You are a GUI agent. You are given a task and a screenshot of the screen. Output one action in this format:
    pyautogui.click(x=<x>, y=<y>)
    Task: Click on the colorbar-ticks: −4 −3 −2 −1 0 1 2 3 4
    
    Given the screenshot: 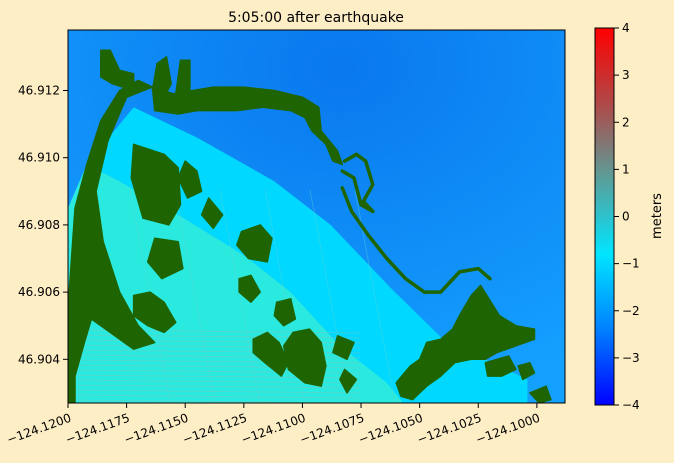 What is the action you would take?
    pyautogui.click(x=627, y=216)
    